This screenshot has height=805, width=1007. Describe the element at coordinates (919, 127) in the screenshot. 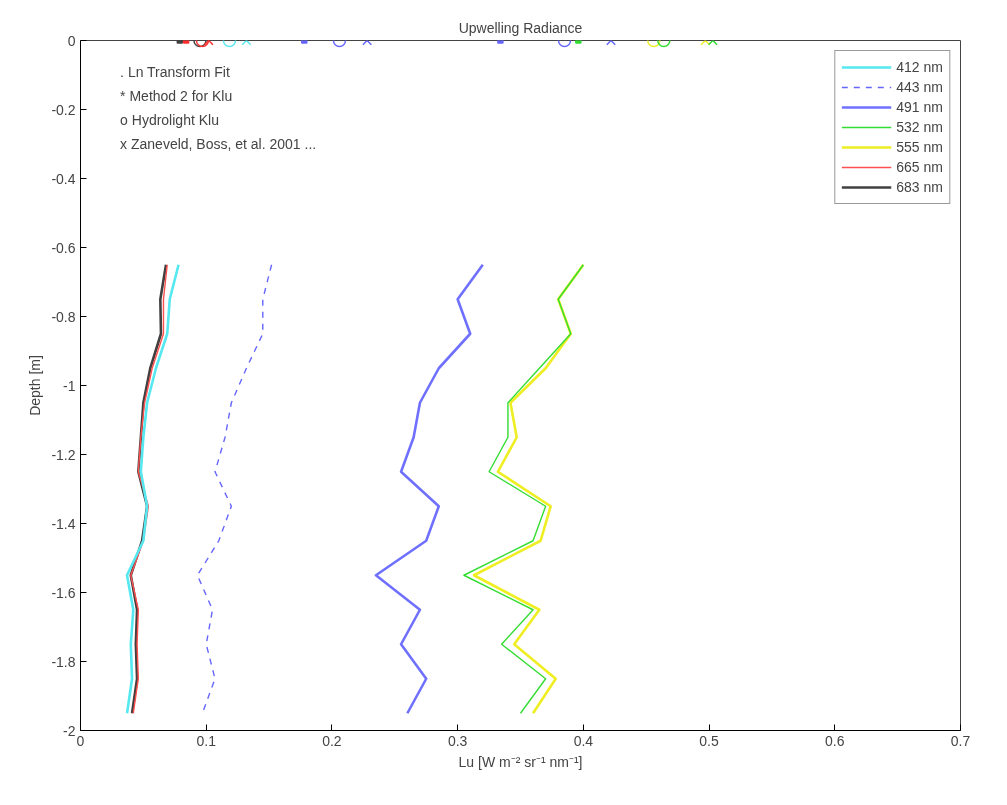

I see `legend-label: 532 nm` at that location.